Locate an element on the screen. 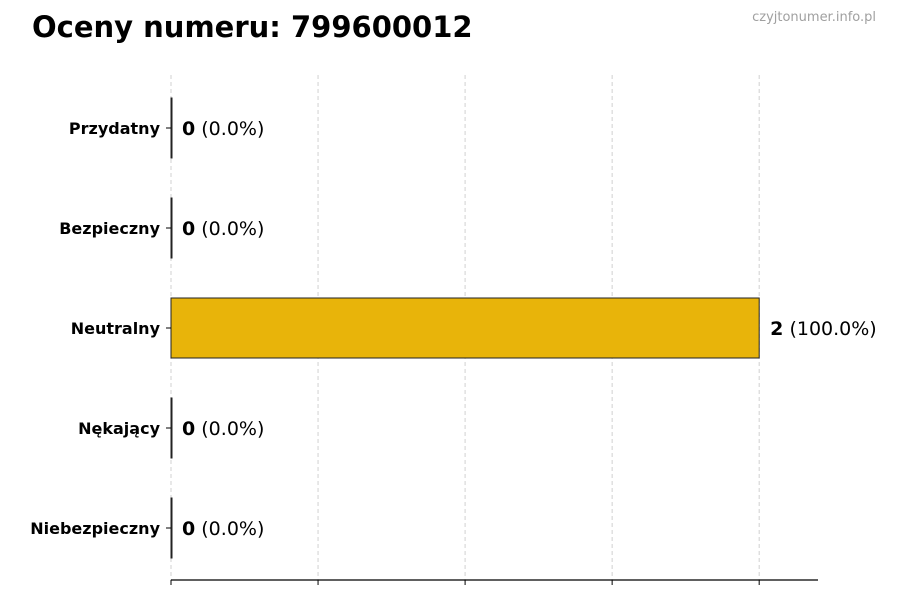 This screenshot has width=900, height=600. y-tick-label: Neutralny is located at coordinates (116, 328).